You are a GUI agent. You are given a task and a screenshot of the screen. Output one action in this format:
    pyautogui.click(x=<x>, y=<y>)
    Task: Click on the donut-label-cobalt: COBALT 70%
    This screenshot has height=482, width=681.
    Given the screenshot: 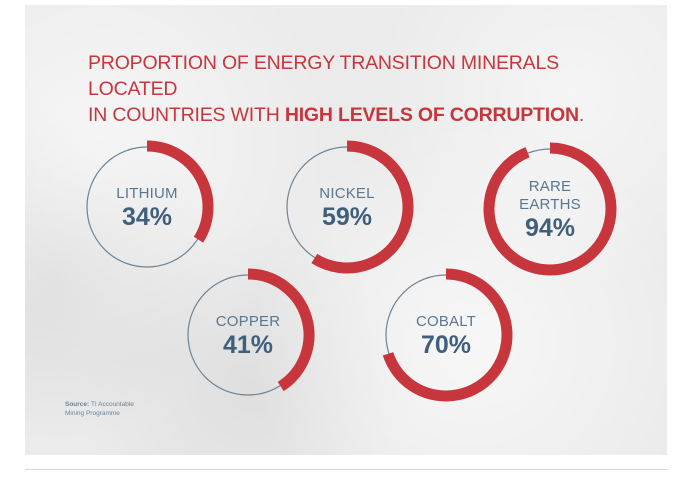 What is the action you would take?
    pyautogui.click(x=446, y=336)
    